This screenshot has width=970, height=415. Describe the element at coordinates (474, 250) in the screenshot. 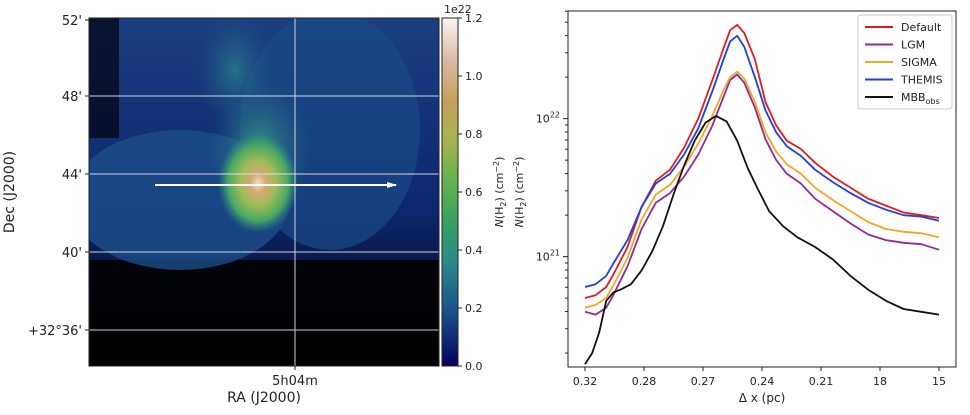

I see `colorbar-tick-label-2: 0.4` at that location.